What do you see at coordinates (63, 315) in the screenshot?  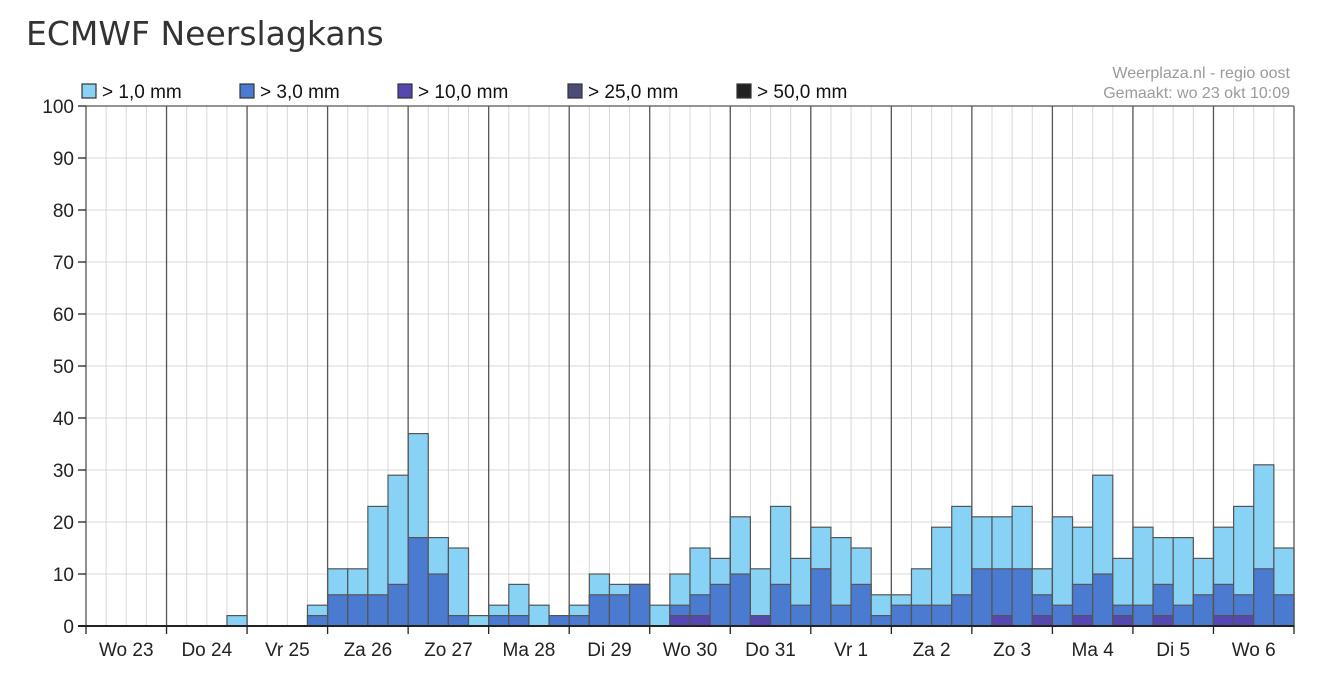 I see `y-tick-label: 60` at bounding box center [63, 315].